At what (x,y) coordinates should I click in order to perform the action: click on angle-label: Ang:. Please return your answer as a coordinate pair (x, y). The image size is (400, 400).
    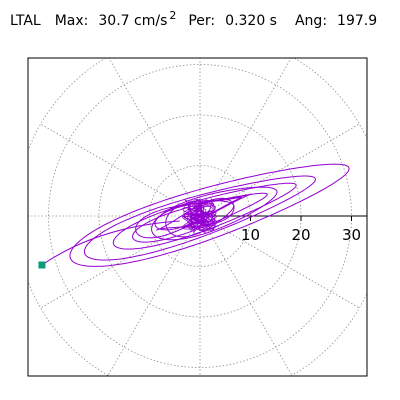
    Looking at the image, I should click on (311, 21).